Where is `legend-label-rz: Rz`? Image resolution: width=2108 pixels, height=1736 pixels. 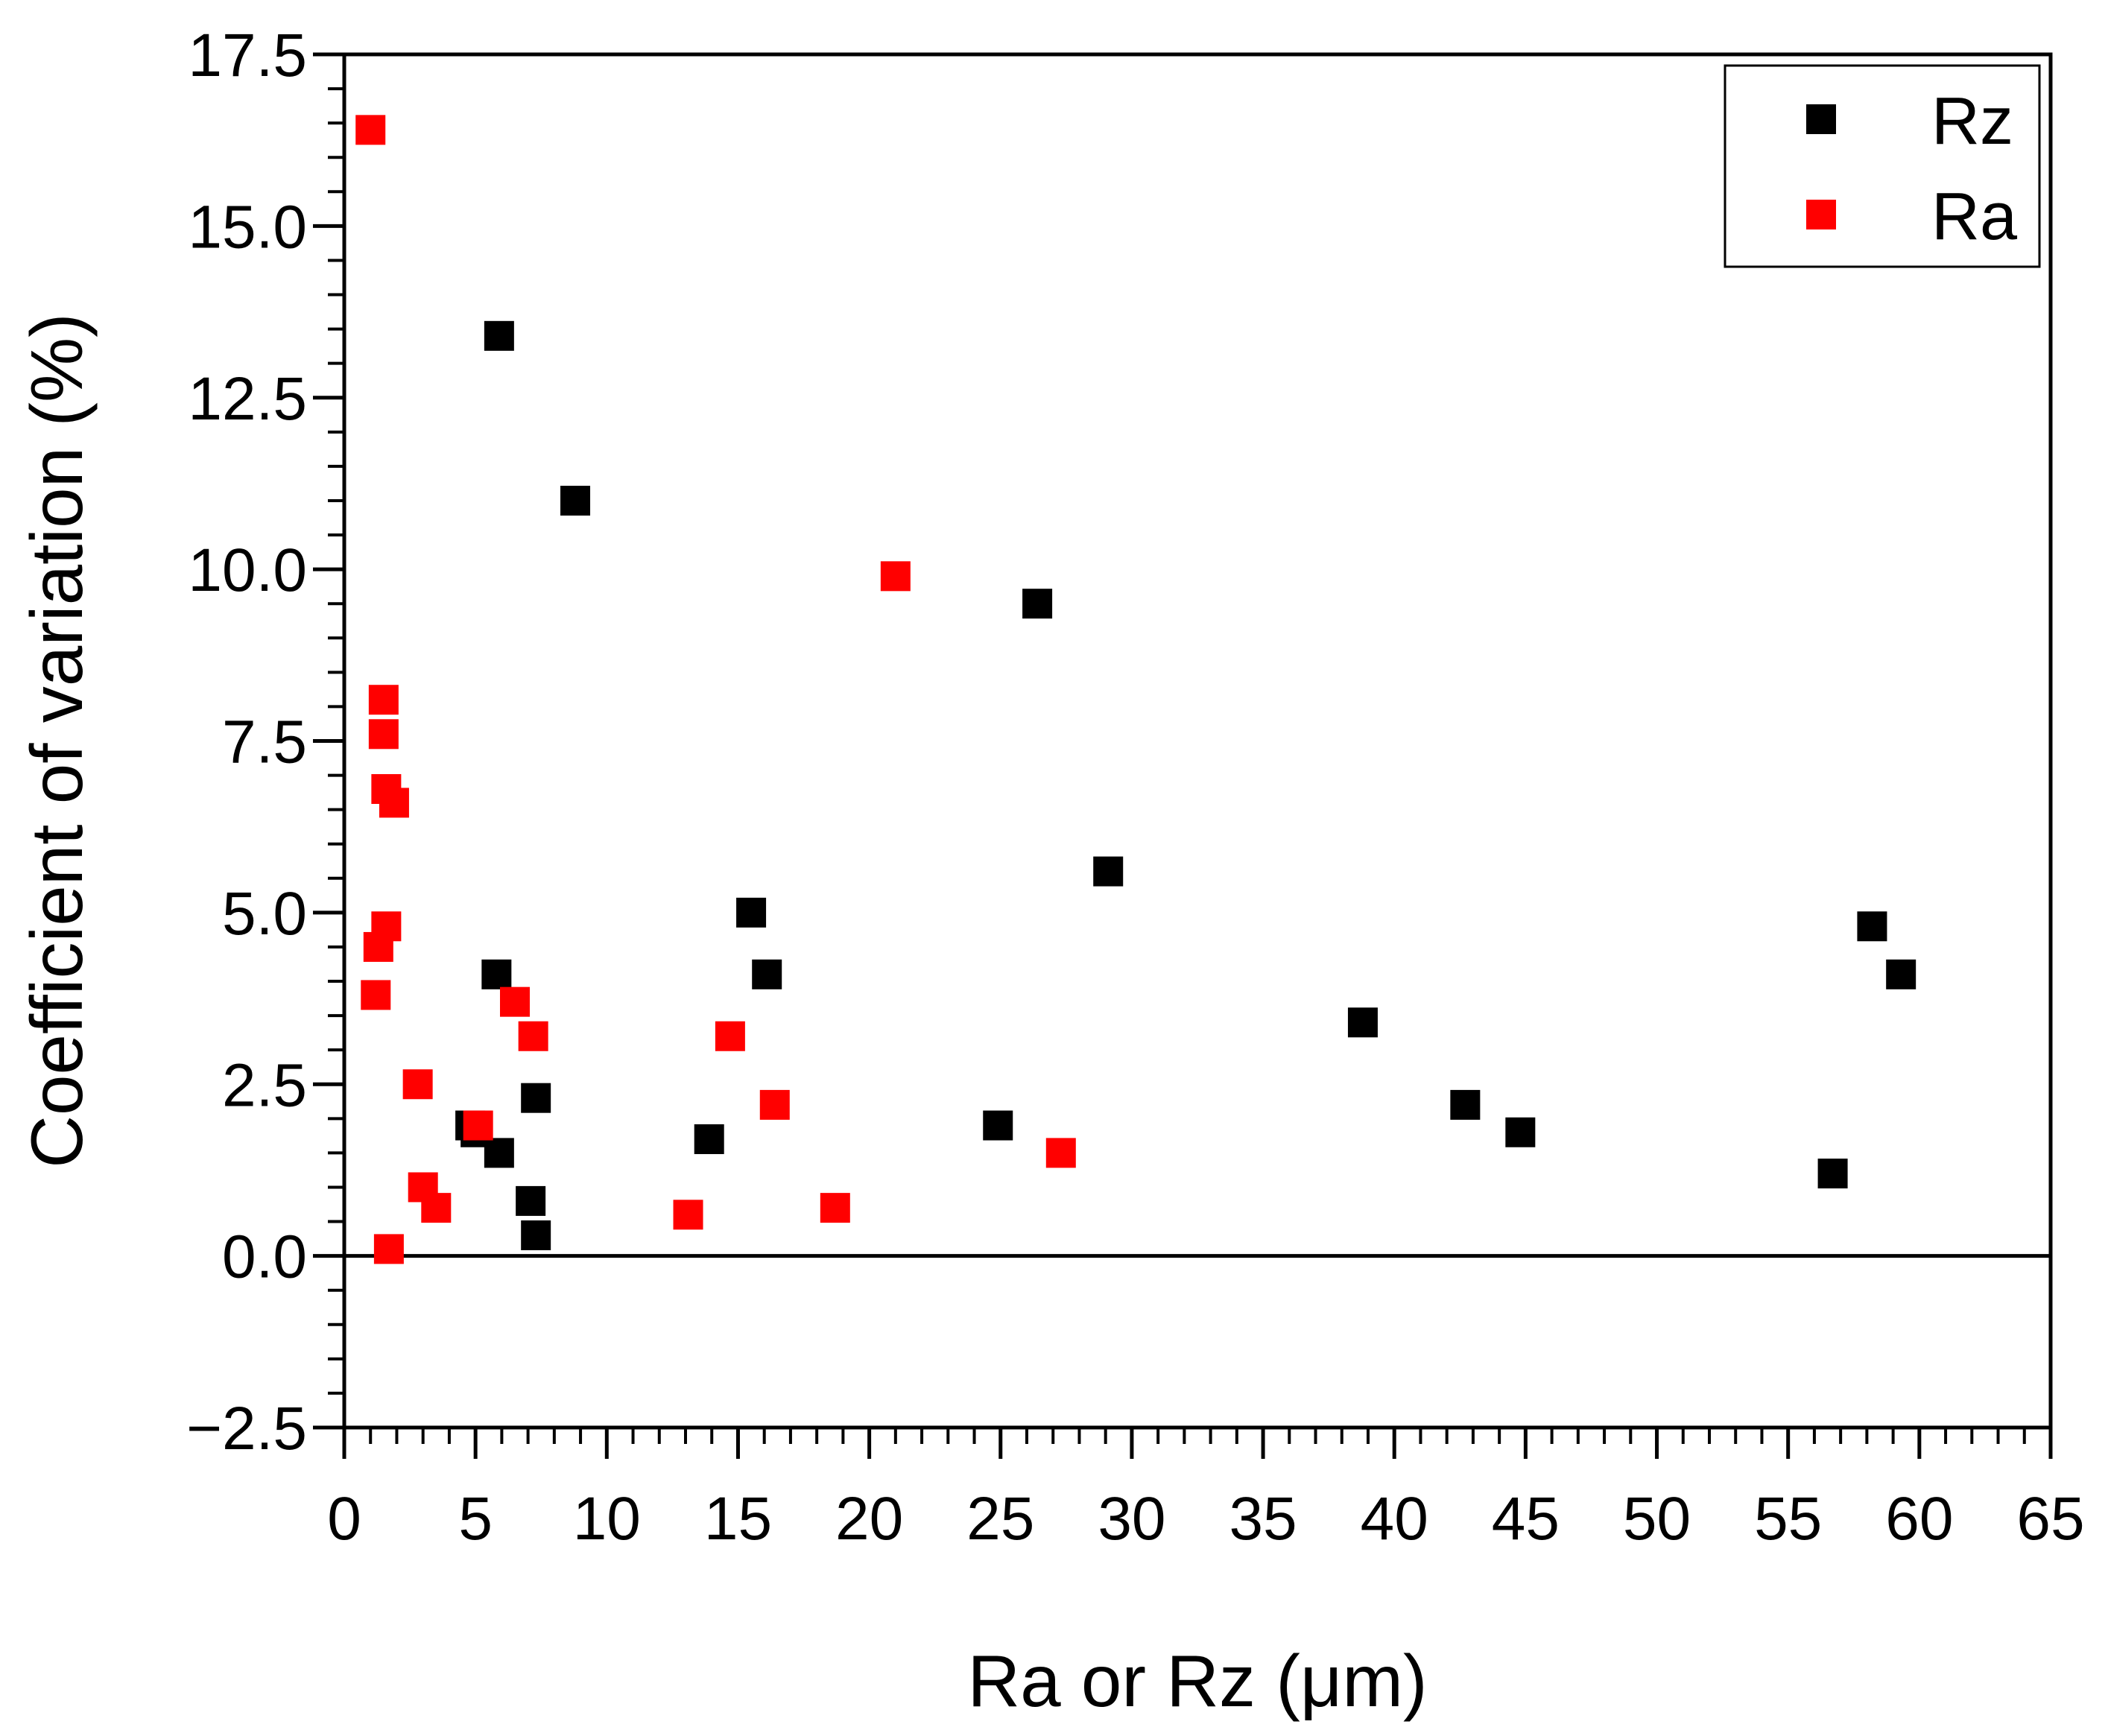
legend-label-rz: Rz is located at coordinates (1972, 121).